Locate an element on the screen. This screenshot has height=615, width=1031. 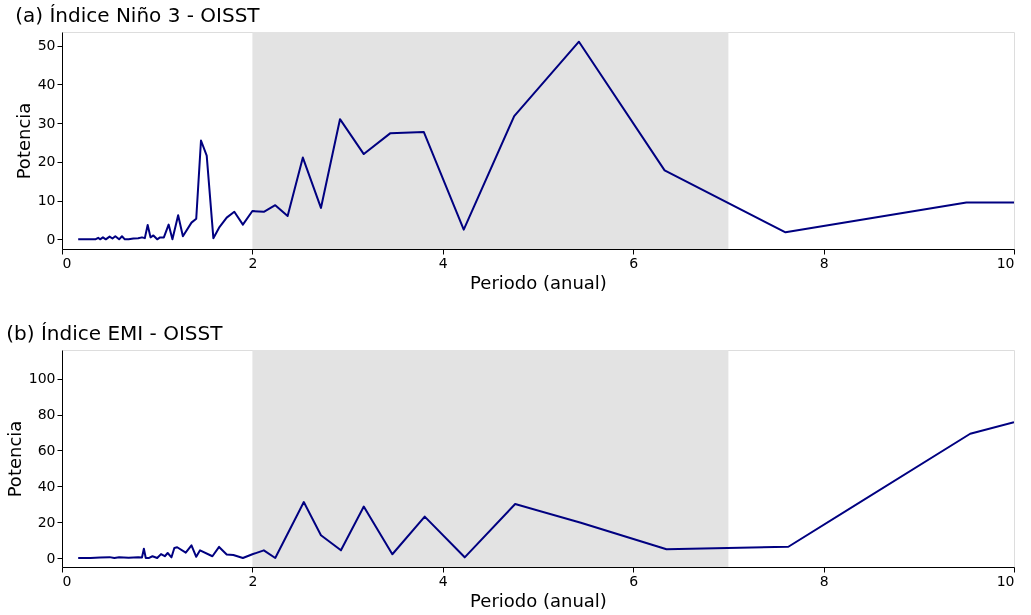
y-tick-label: 10 is located at coordinates (46, 200).